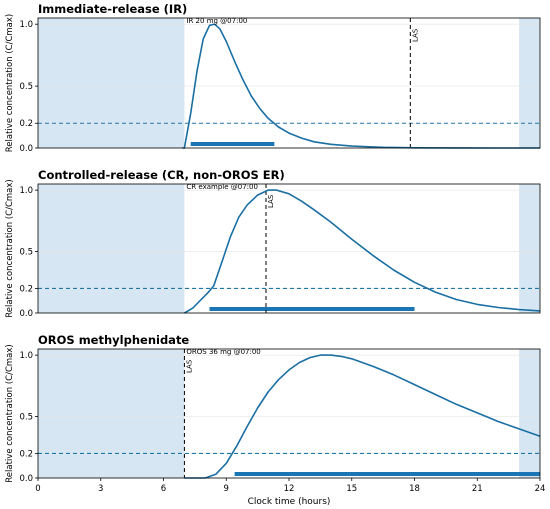 This screenshot has width=550, height=509. Describe the element at coordinates (112, 9) in the screenshot. I see `panel-title: Immediate-release (IR)` at that location.